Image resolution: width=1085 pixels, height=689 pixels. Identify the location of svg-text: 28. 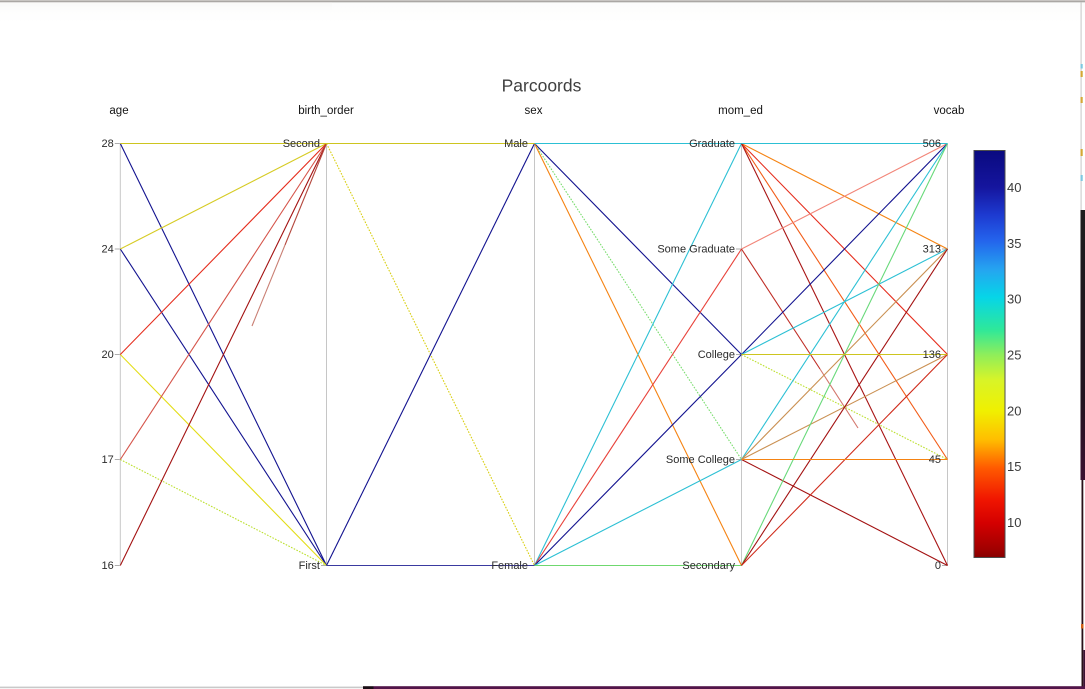
(108, 144).